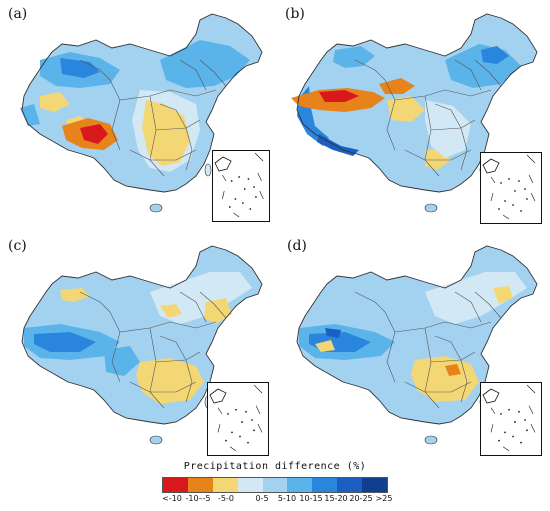  Describe the element at coordinates (295, 14) in the screenshot. I see `panel-label-b: (b)` at that location.